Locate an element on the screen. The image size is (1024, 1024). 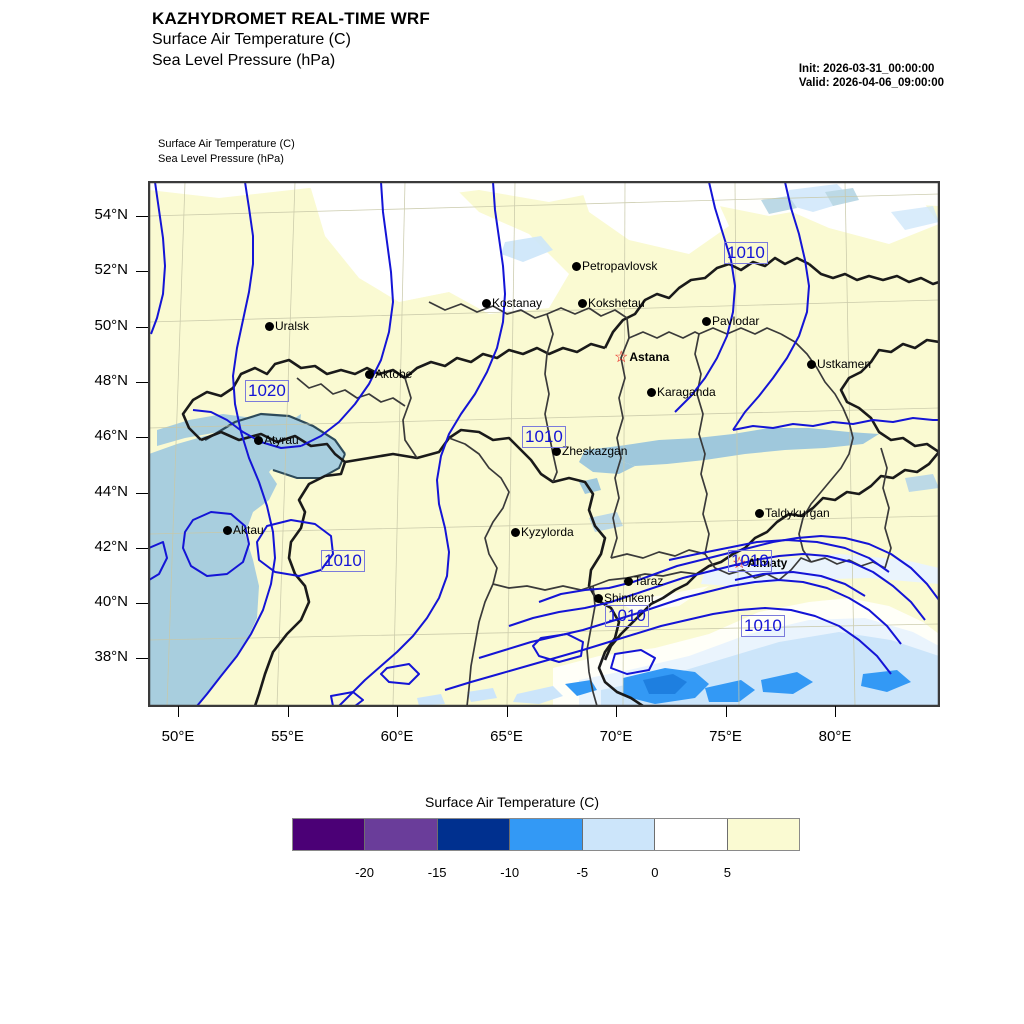
colorbar-tick-label: -15 is located at coordinates (437, 872).